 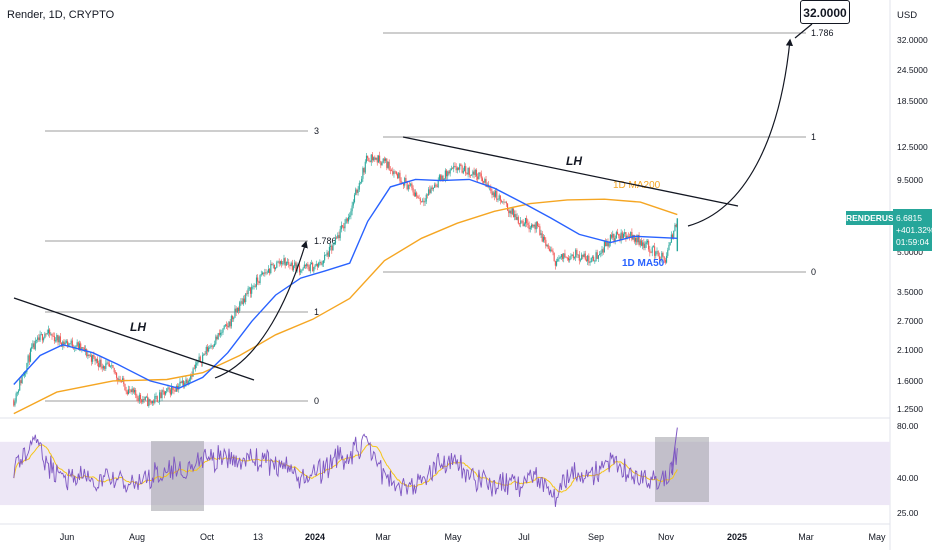 I want to click on price-tick-label: 12.5000, so click(x=912, y=147).